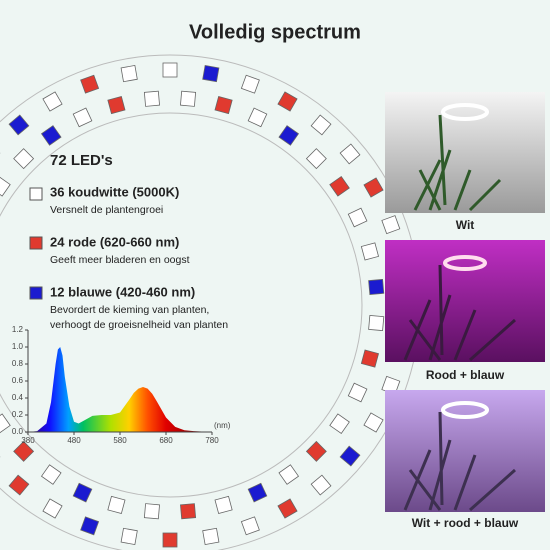 The image size is (550, 550). What do you see at coordinates (139, 325) in the screenshot?
I see `legend-desc: verhoogt de groeisnelheid van planten` at bounding box center [139, 325].